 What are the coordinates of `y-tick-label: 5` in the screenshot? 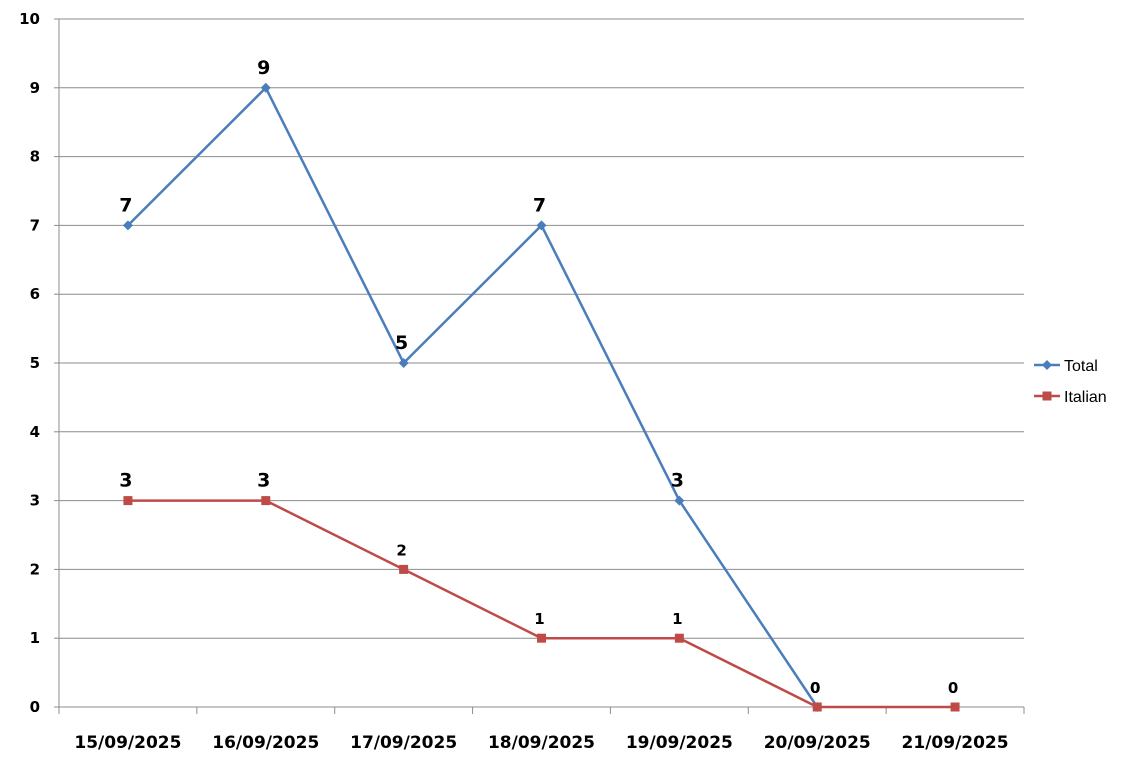 It's located at (35, 363).